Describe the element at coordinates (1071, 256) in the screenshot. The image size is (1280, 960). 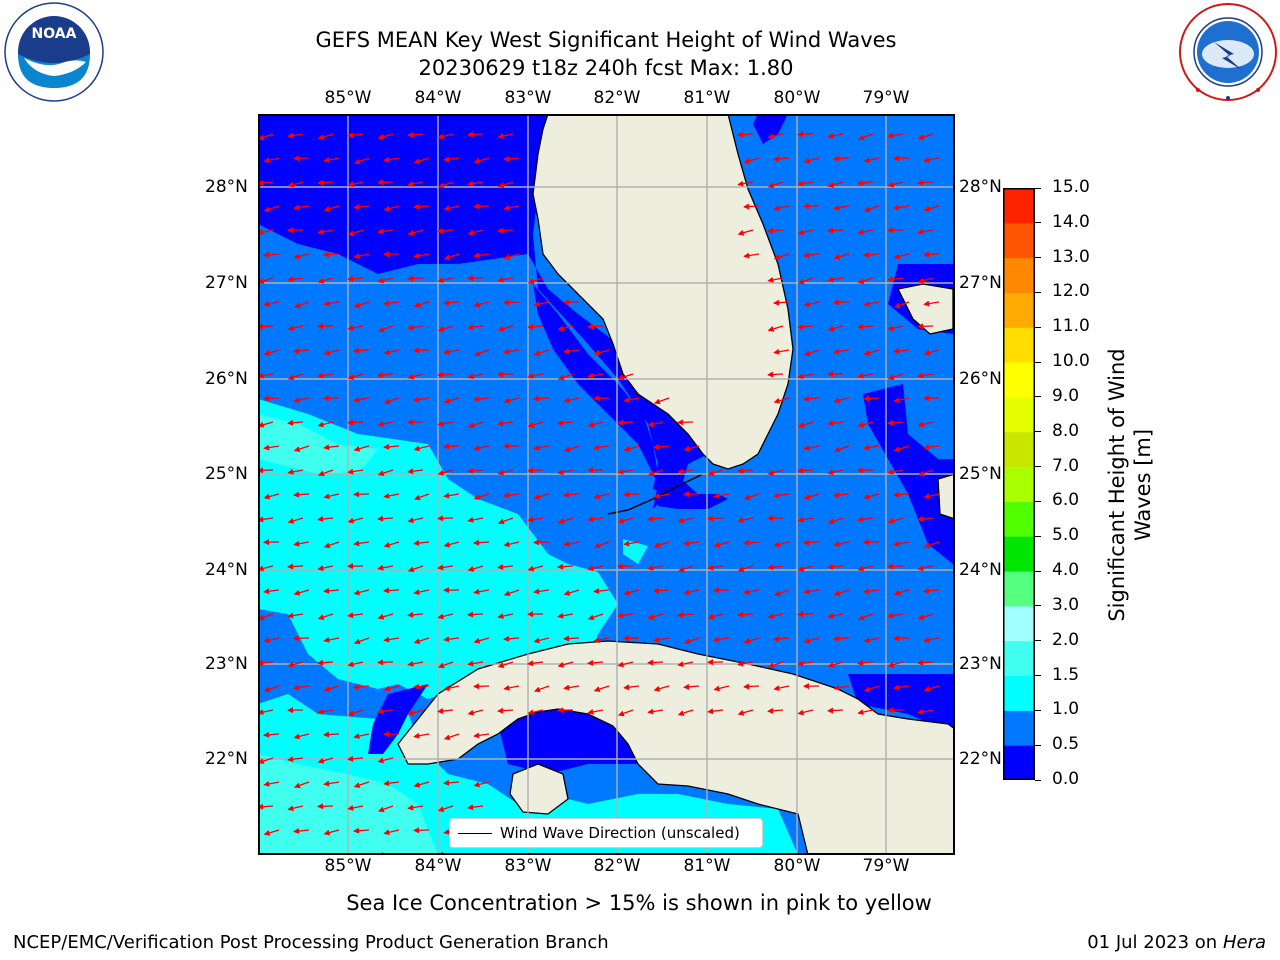
I see `colorbar-tick-label: 13.0` at that location.